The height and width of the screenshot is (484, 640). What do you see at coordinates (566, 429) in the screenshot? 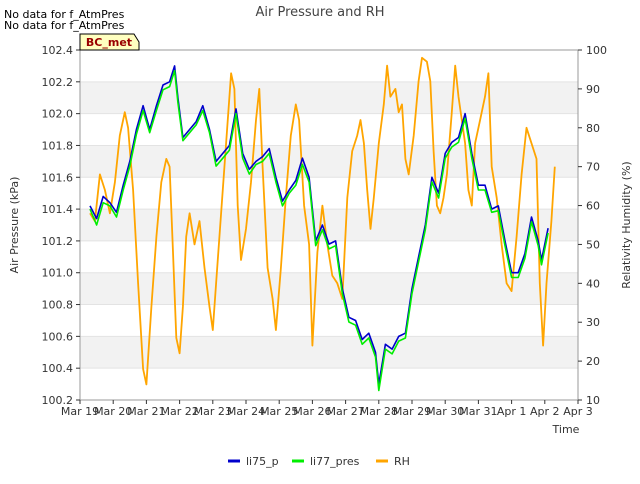
I see `x-axis-label: Time` at bounding box center [566, 429].